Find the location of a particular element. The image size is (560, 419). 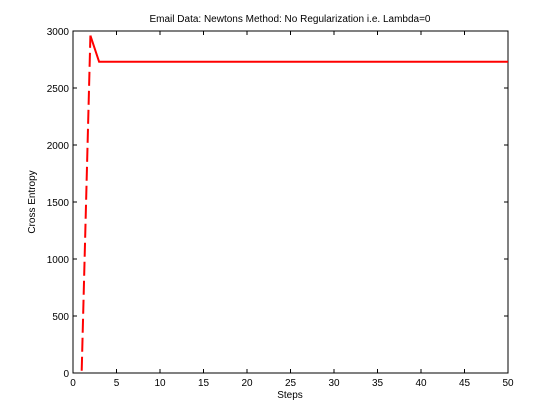

x-tick-label: 15 is located at coordinates (204, 383).